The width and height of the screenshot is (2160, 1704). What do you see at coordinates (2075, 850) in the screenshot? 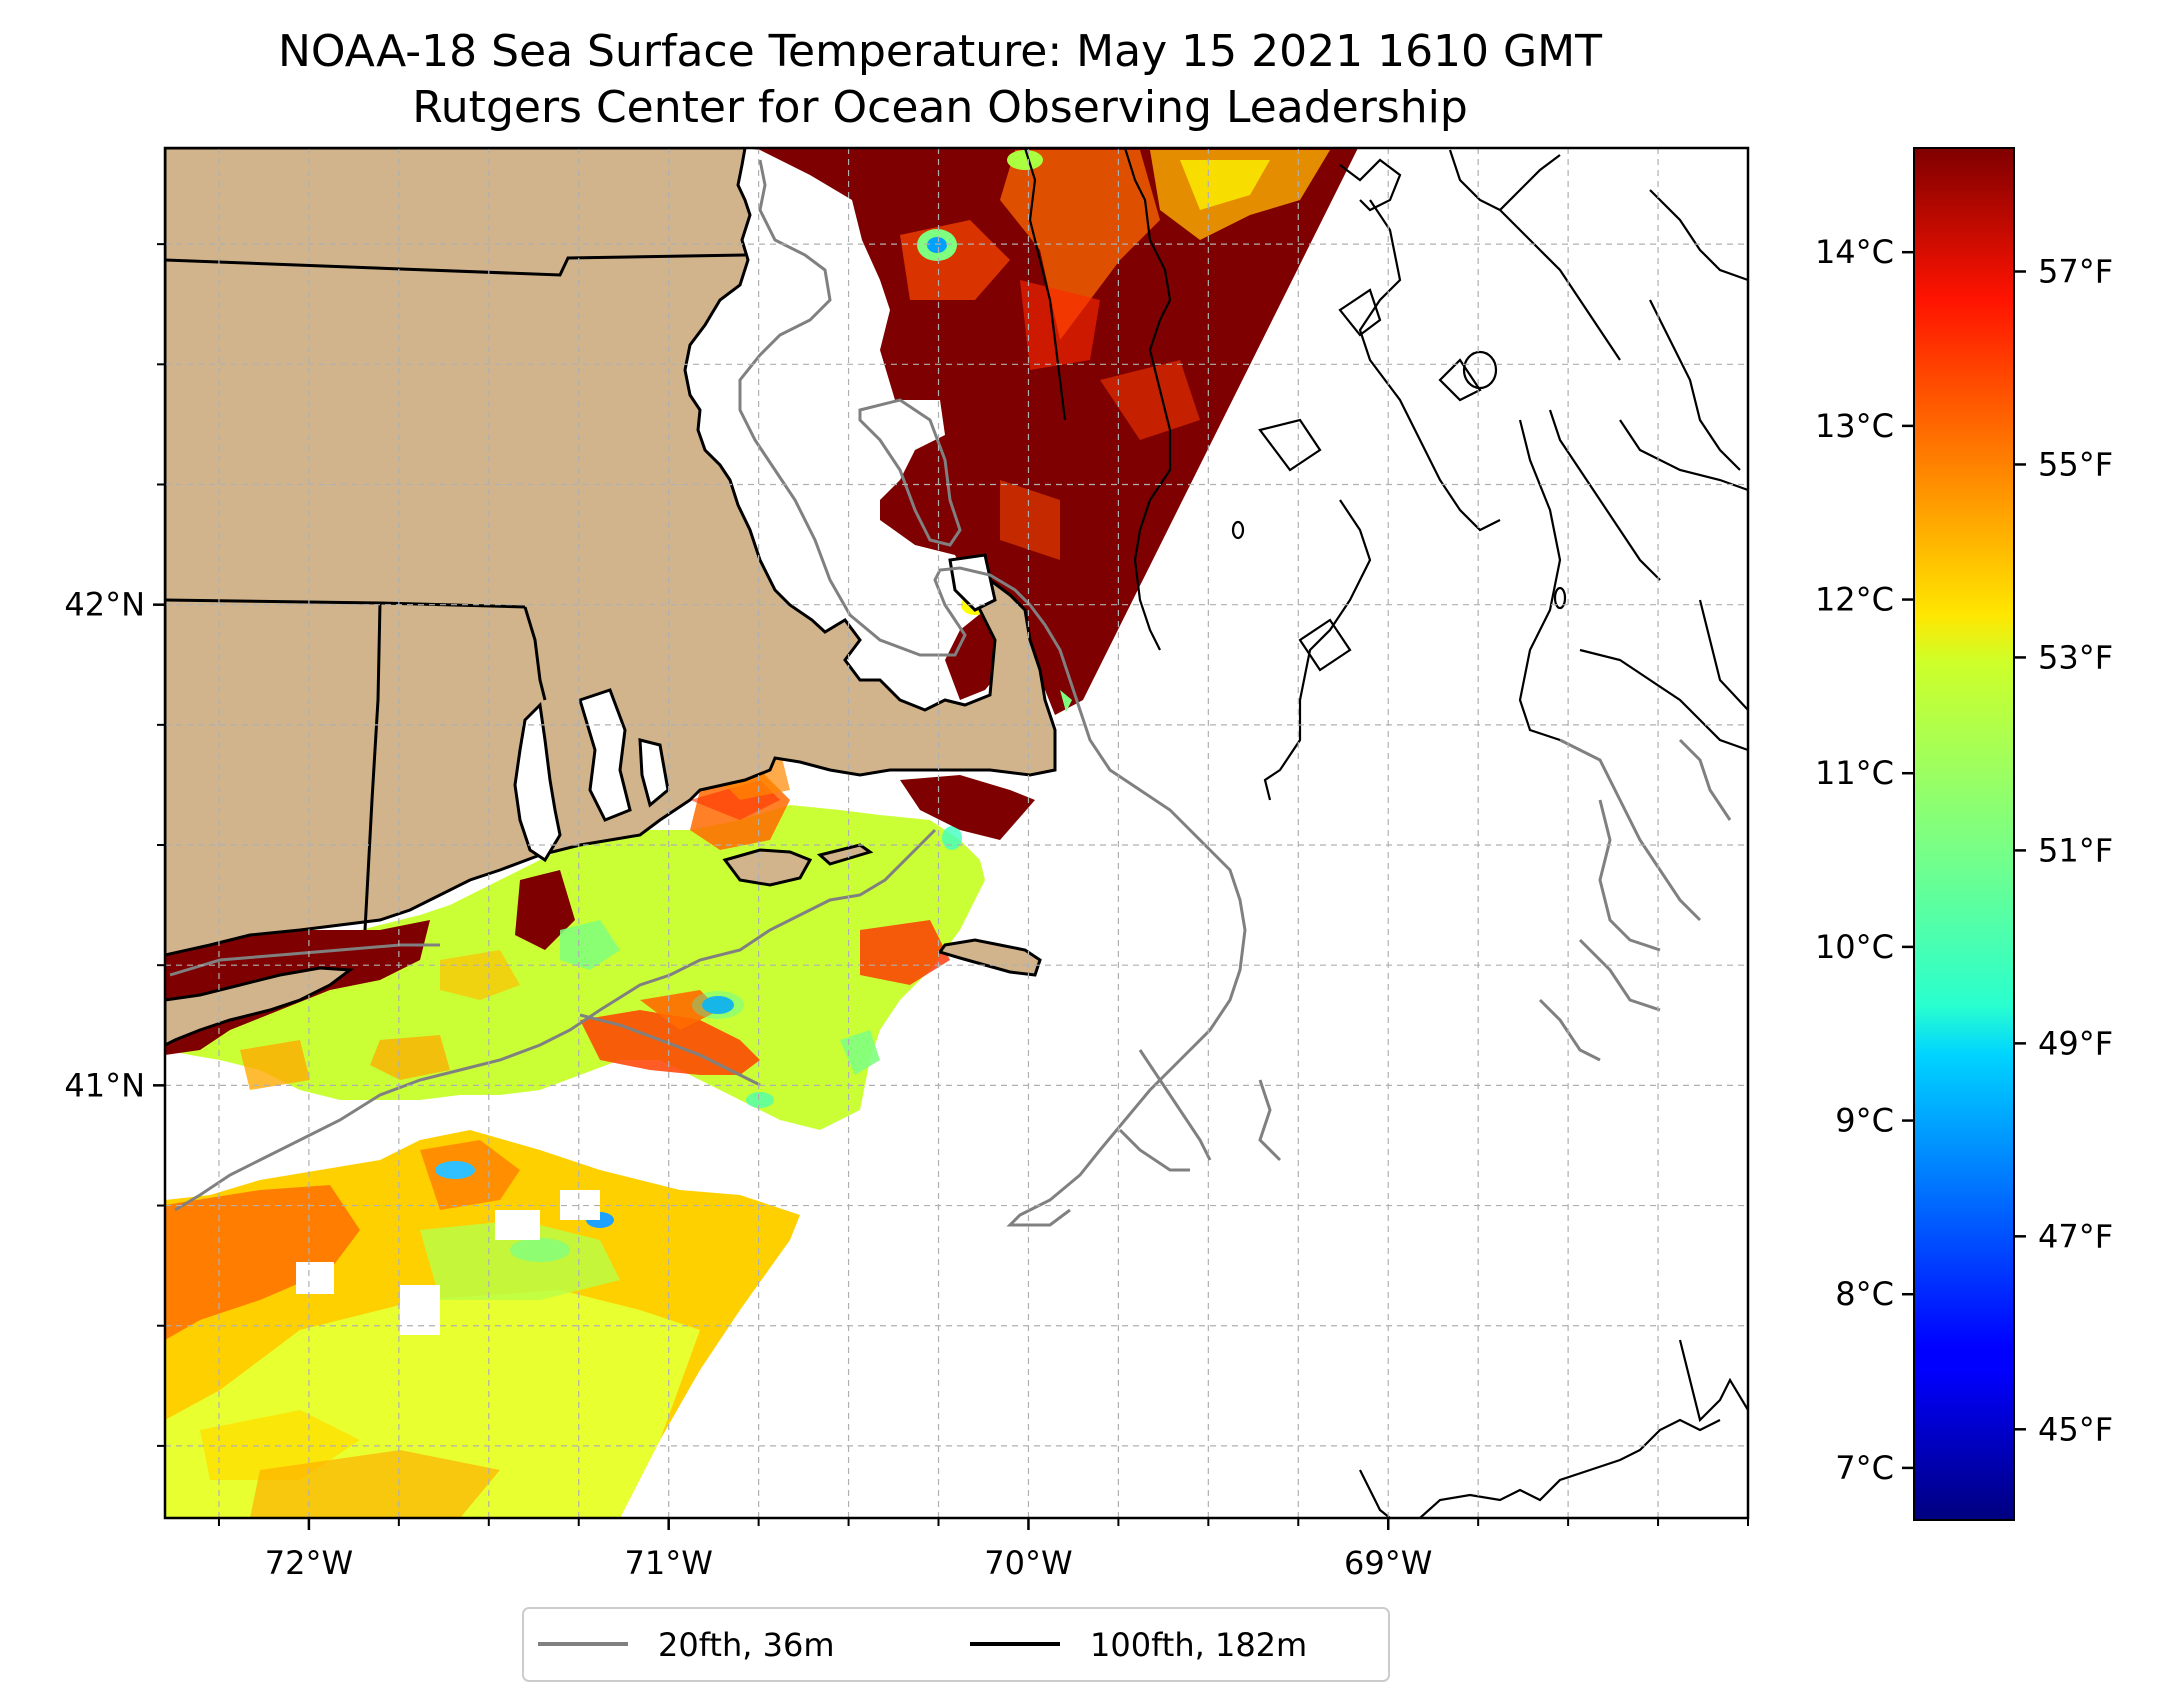
I see `colorbar-fahrenheit-label: 51°F` at bounding box center [2075, 850].